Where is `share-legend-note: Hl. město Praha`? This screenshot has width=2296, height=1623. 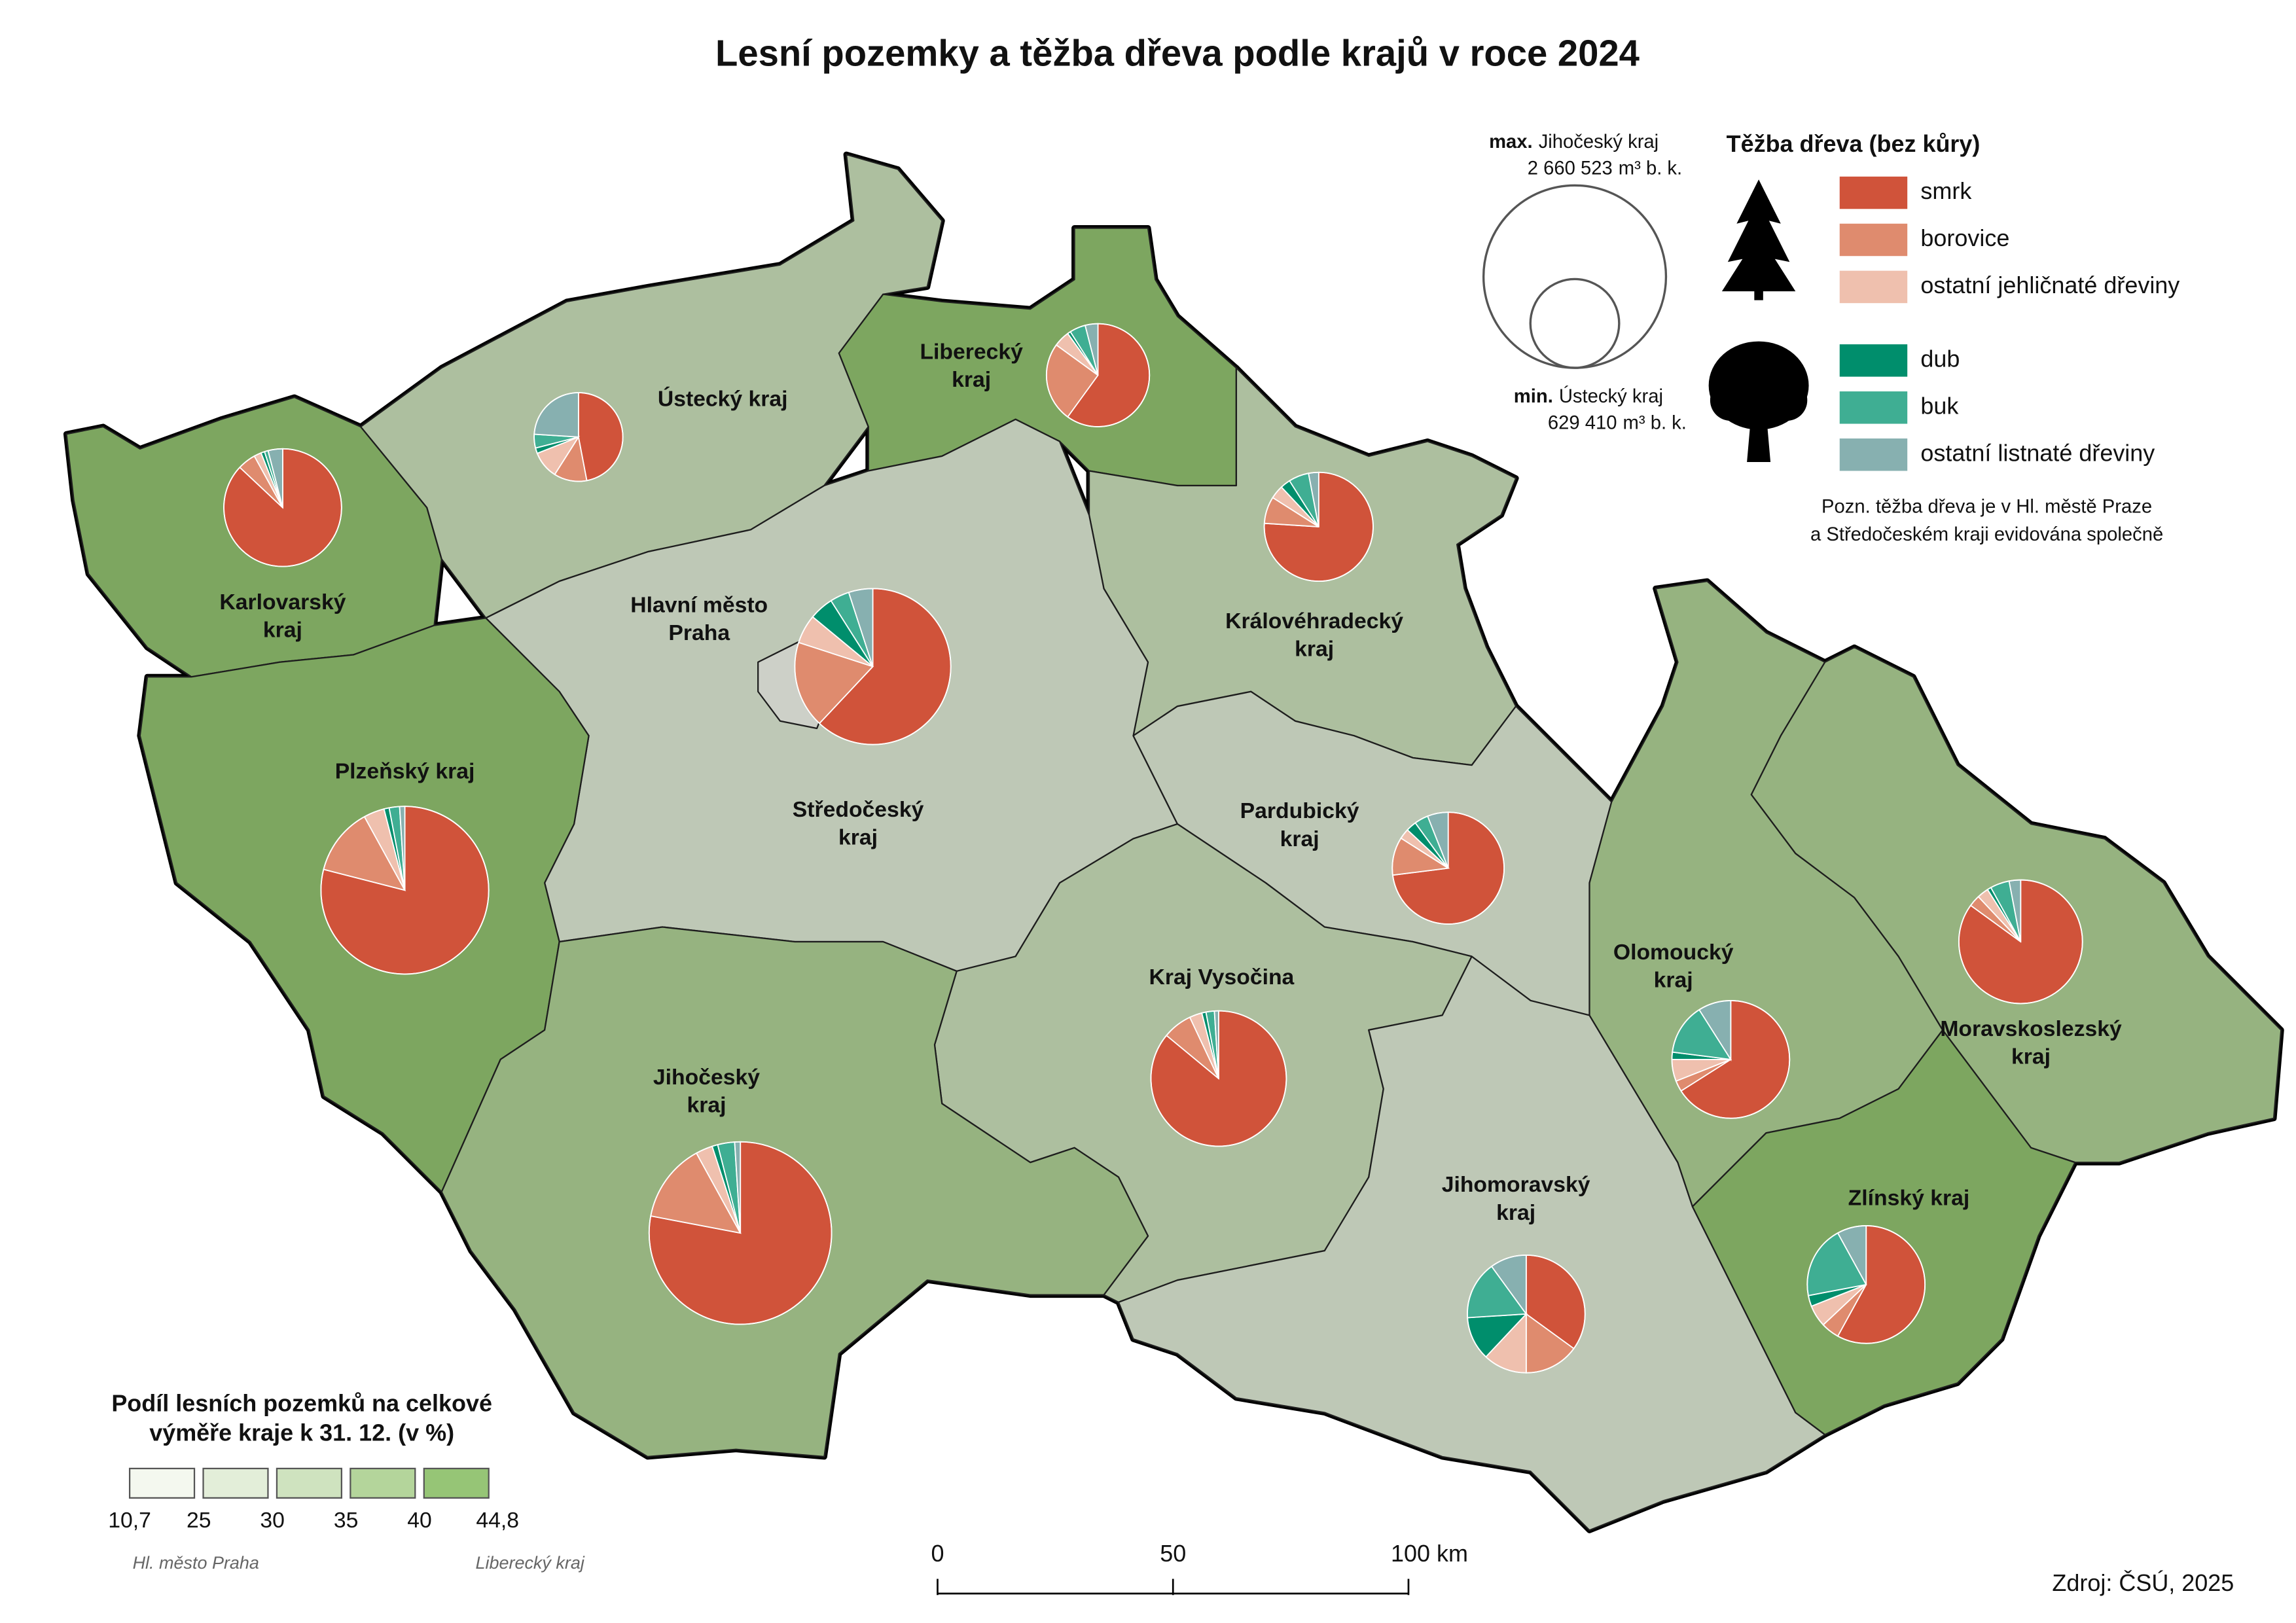
share-legend-note: Hl. město Praha is located at coordinates (196, 1563).